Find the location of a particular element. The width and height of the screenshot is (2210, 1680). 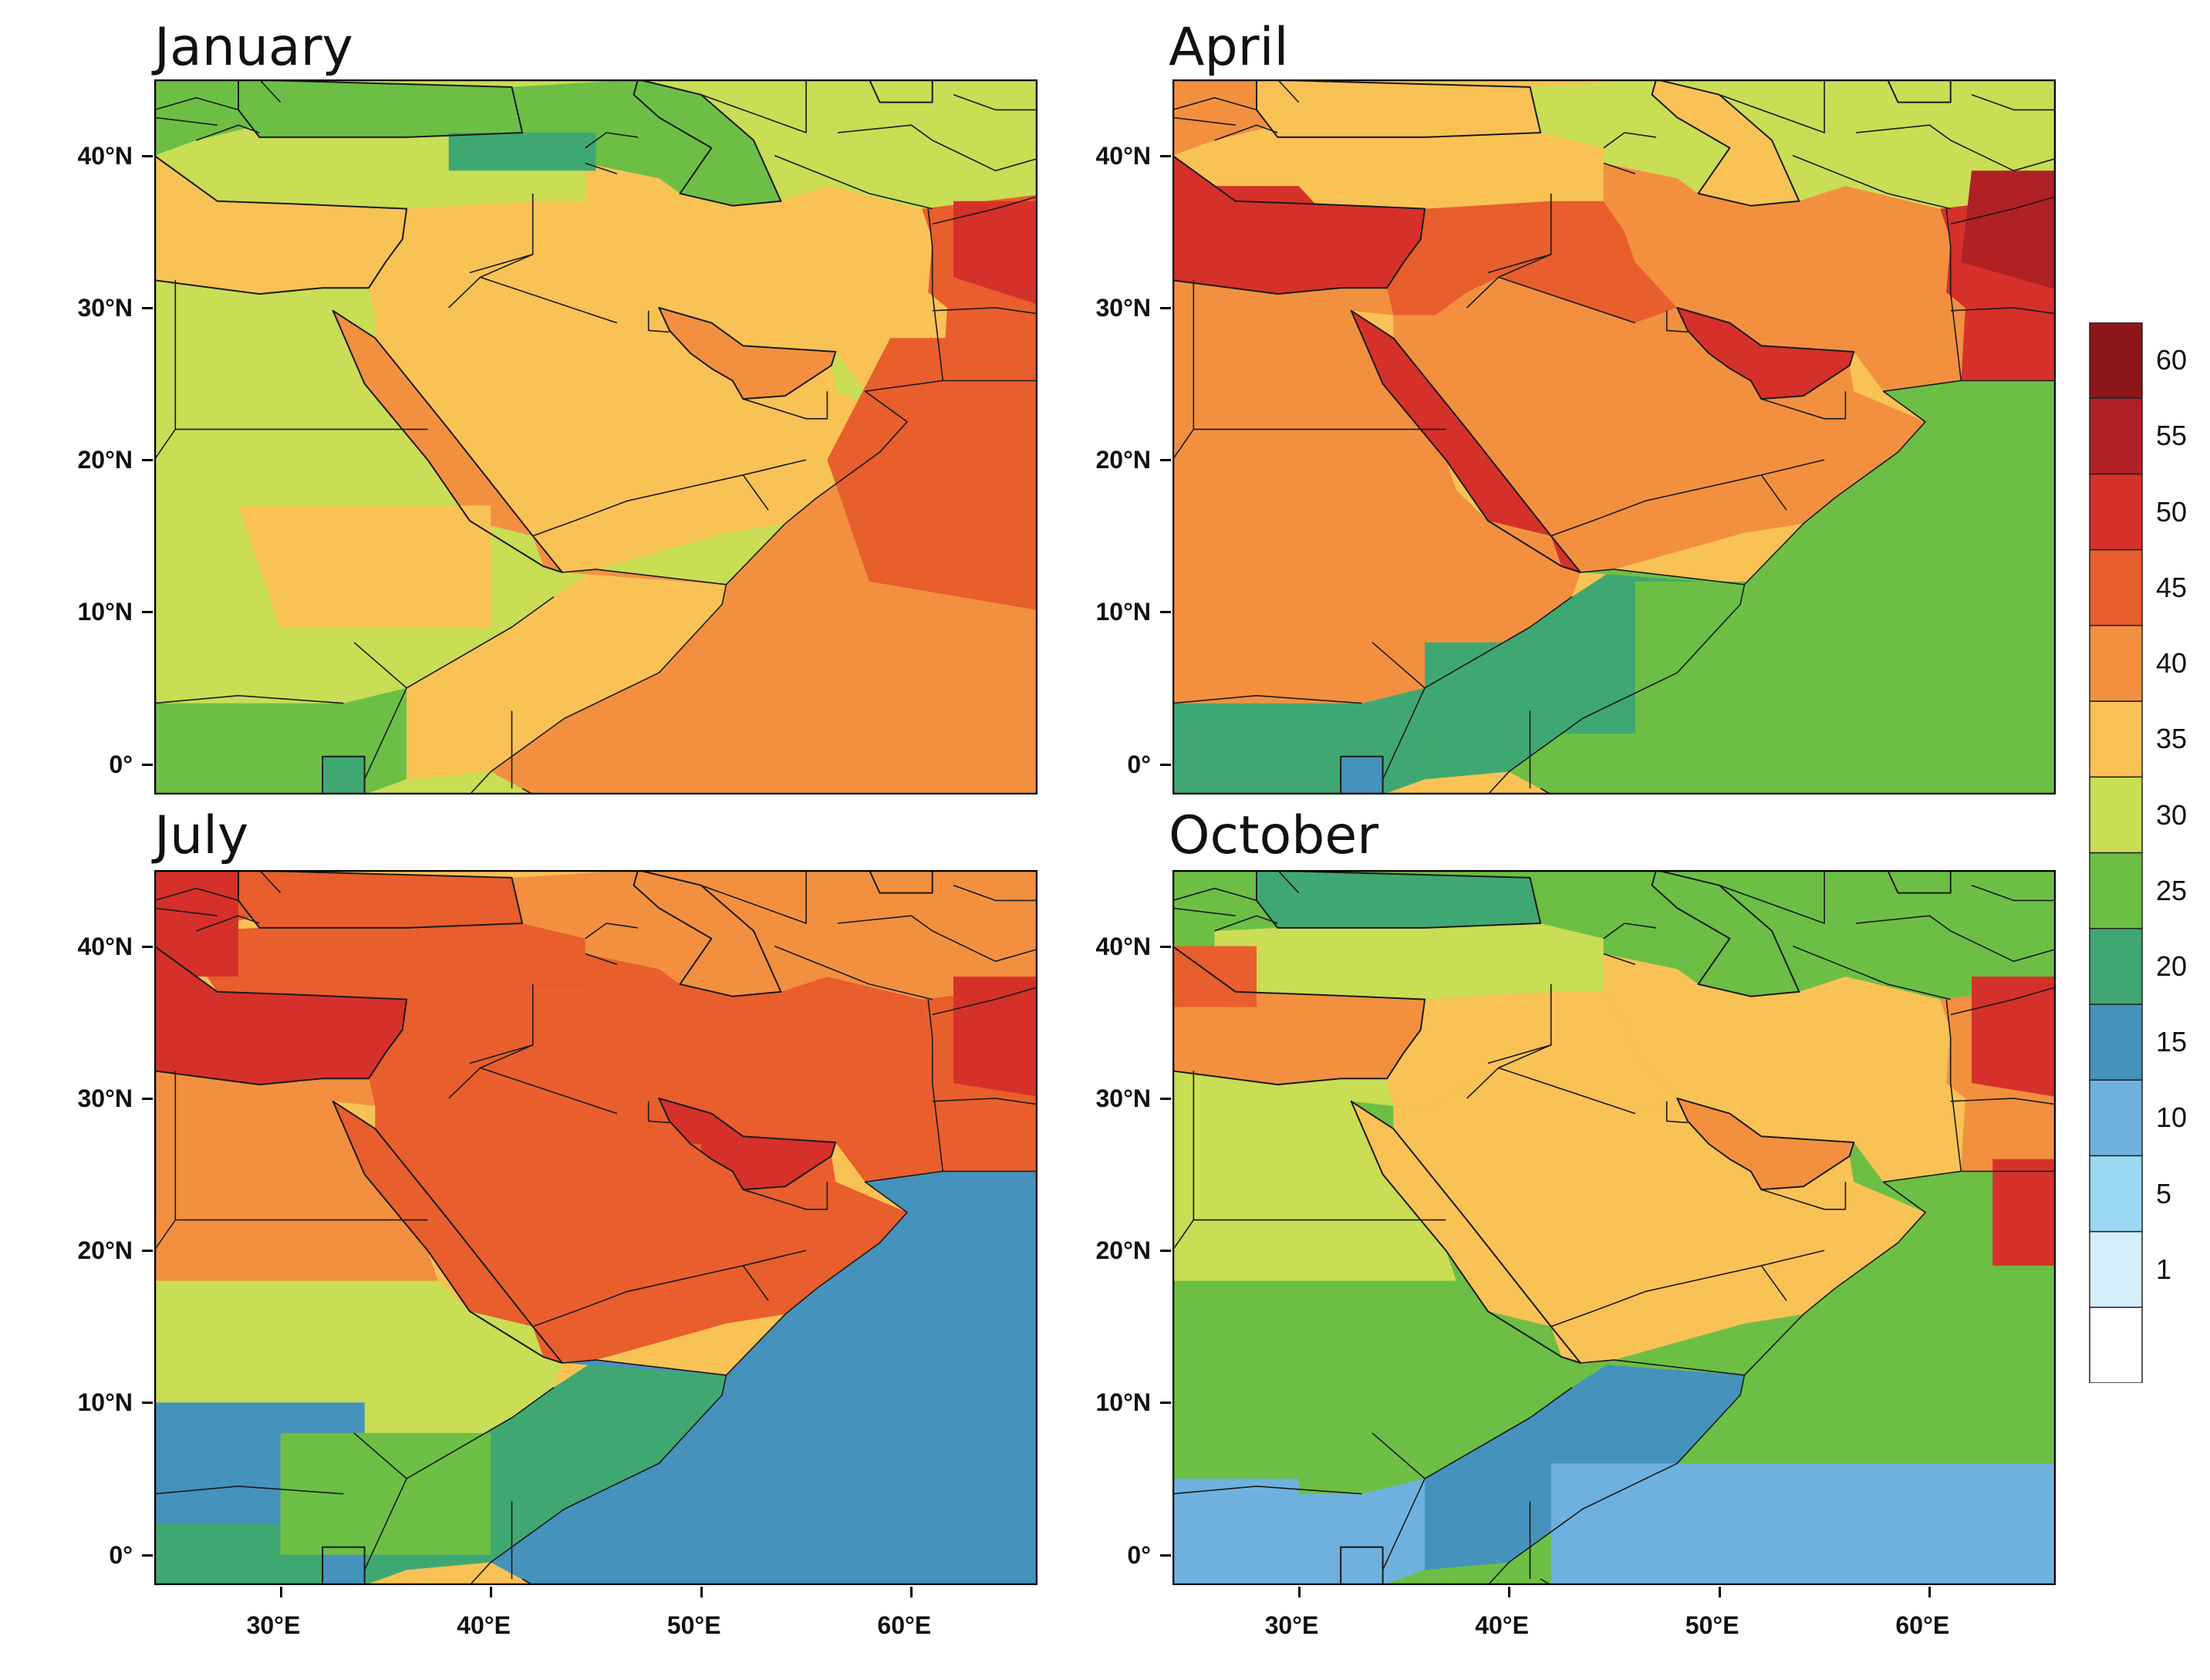

region-central is located at coordinates (1299, 740).